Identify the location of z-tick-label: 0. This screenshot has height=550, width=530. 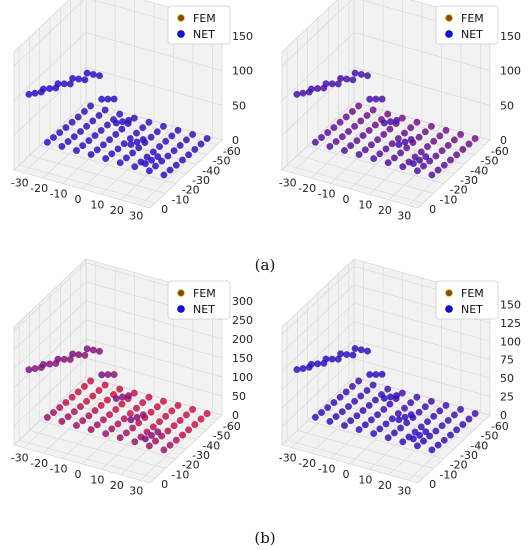
(503, 140).